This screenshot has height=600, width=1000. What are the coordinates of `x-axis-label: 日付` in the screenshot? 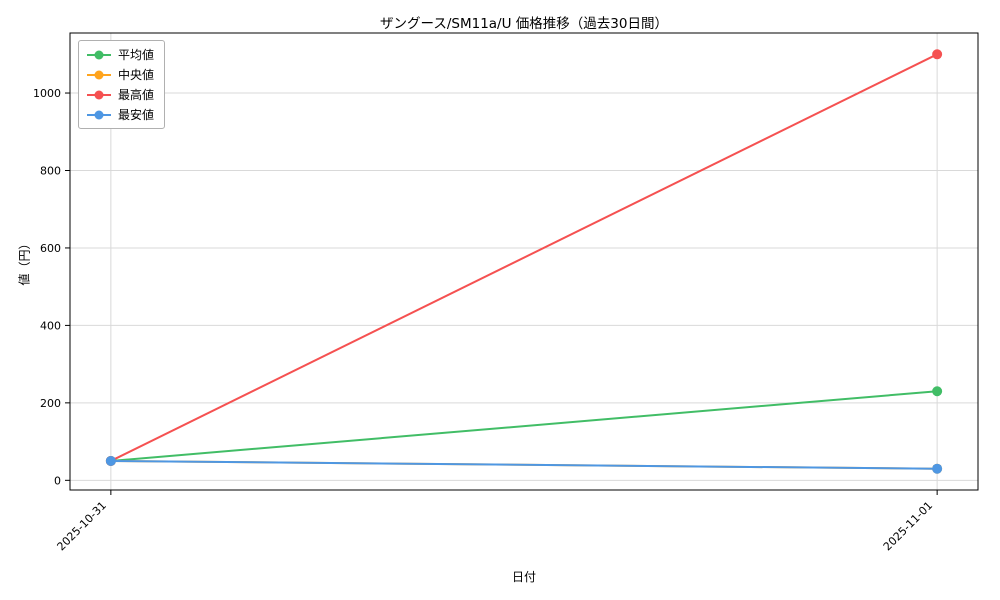 It's located at (523, 577).